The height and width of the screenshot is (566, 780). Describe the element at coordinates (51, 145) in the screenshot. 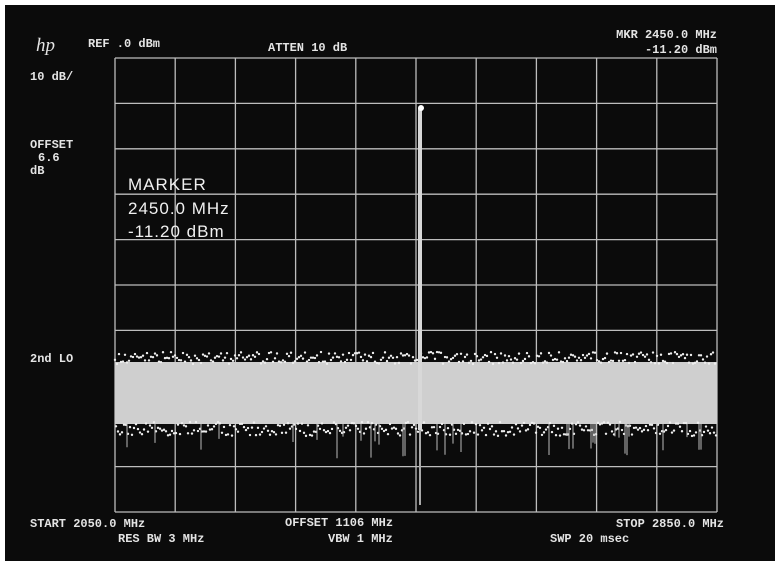

I see `offset-label: OFFSET` at that location.